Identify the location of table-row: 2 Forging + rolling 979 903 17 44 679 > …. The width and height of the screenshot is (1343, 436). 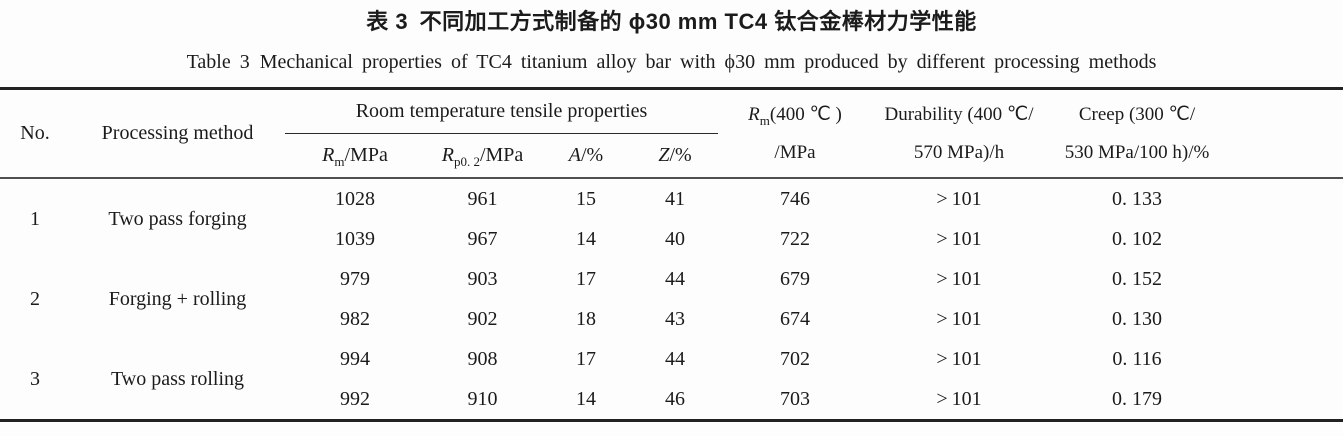
(671, 284).